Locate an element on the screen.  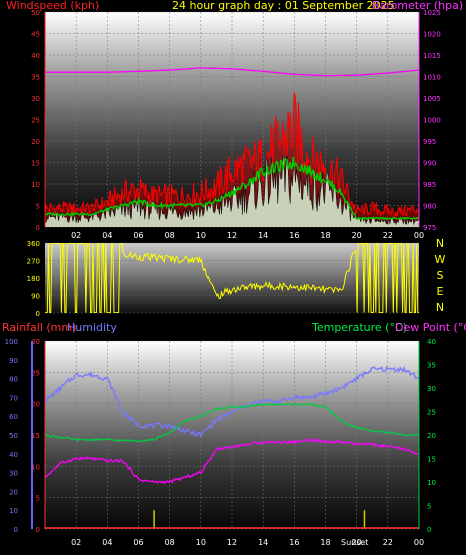
humidity-tick-label: 50 is located at coordinates (13, 436).